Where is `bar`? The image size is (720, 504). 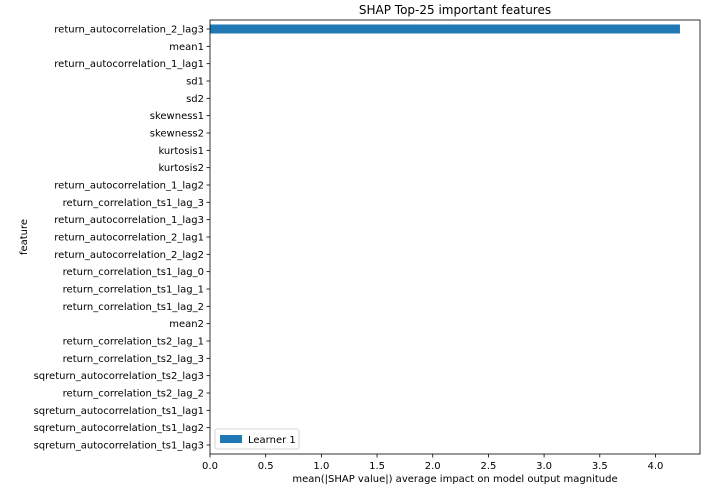
bar is located at coordinates (445, 29).